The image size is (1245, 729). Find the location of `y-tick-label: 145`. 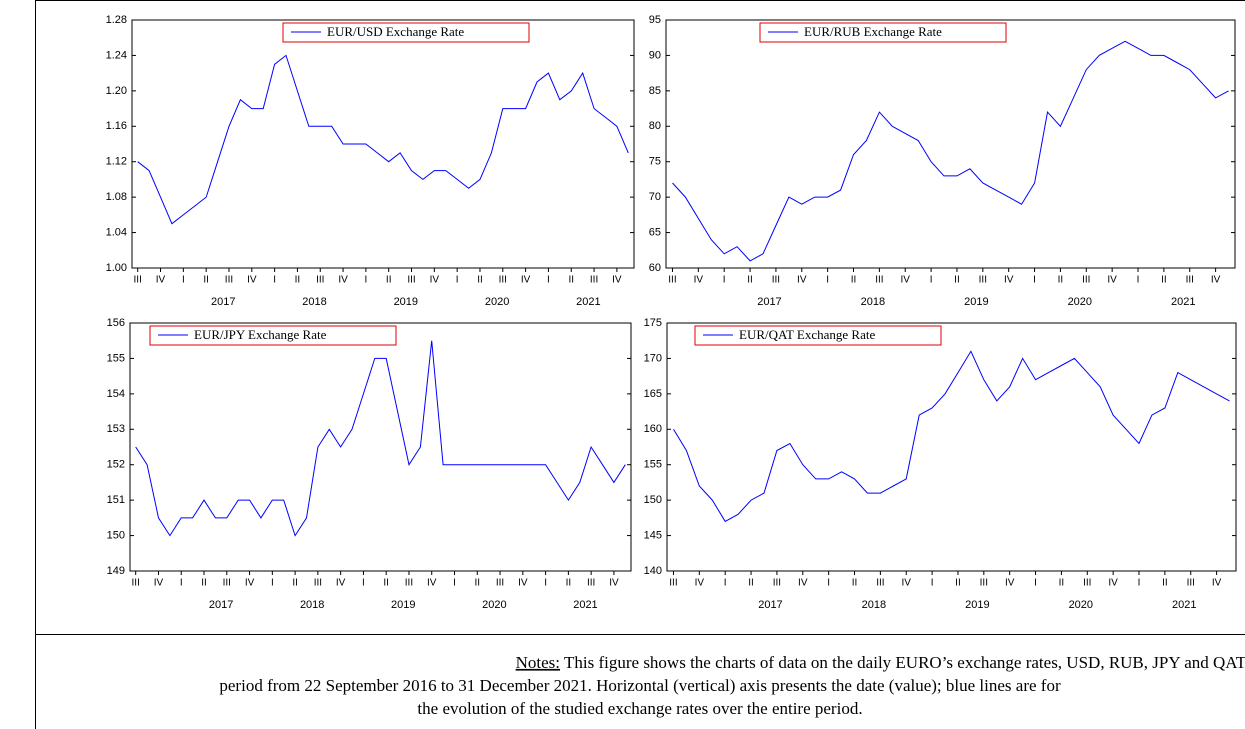

y-tick-label: 145 is located at coordinates (653, 535).